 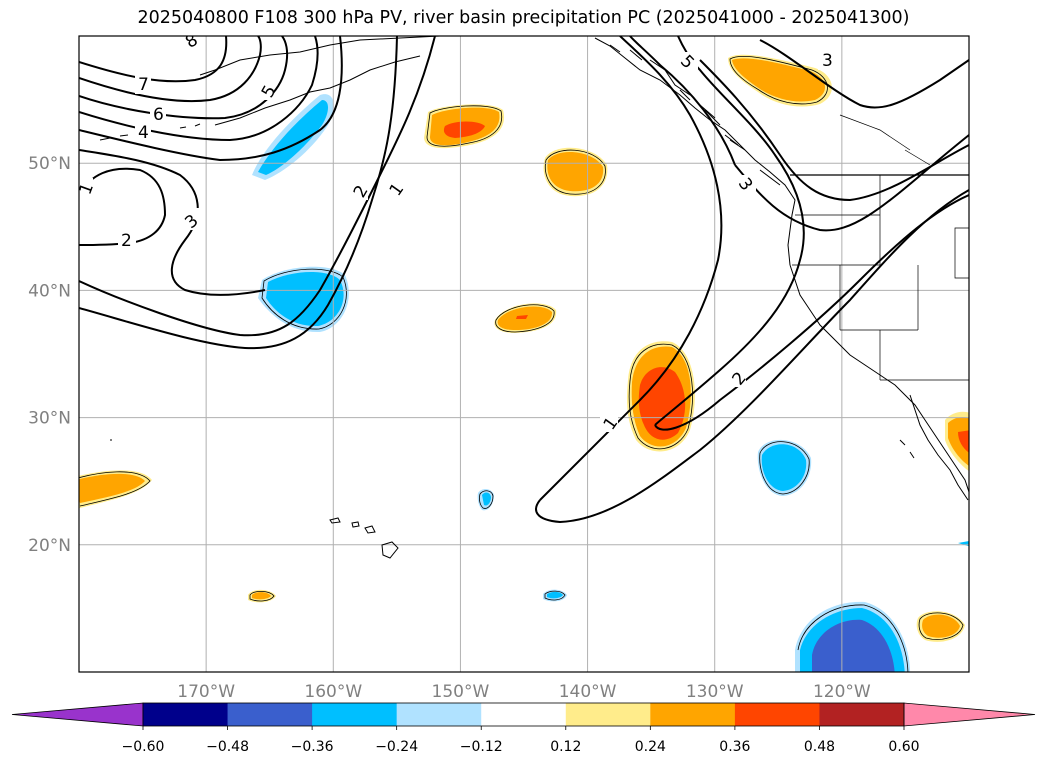 I want to click on colorbar-tick-label: 0.36, so click(x=734, y=747).